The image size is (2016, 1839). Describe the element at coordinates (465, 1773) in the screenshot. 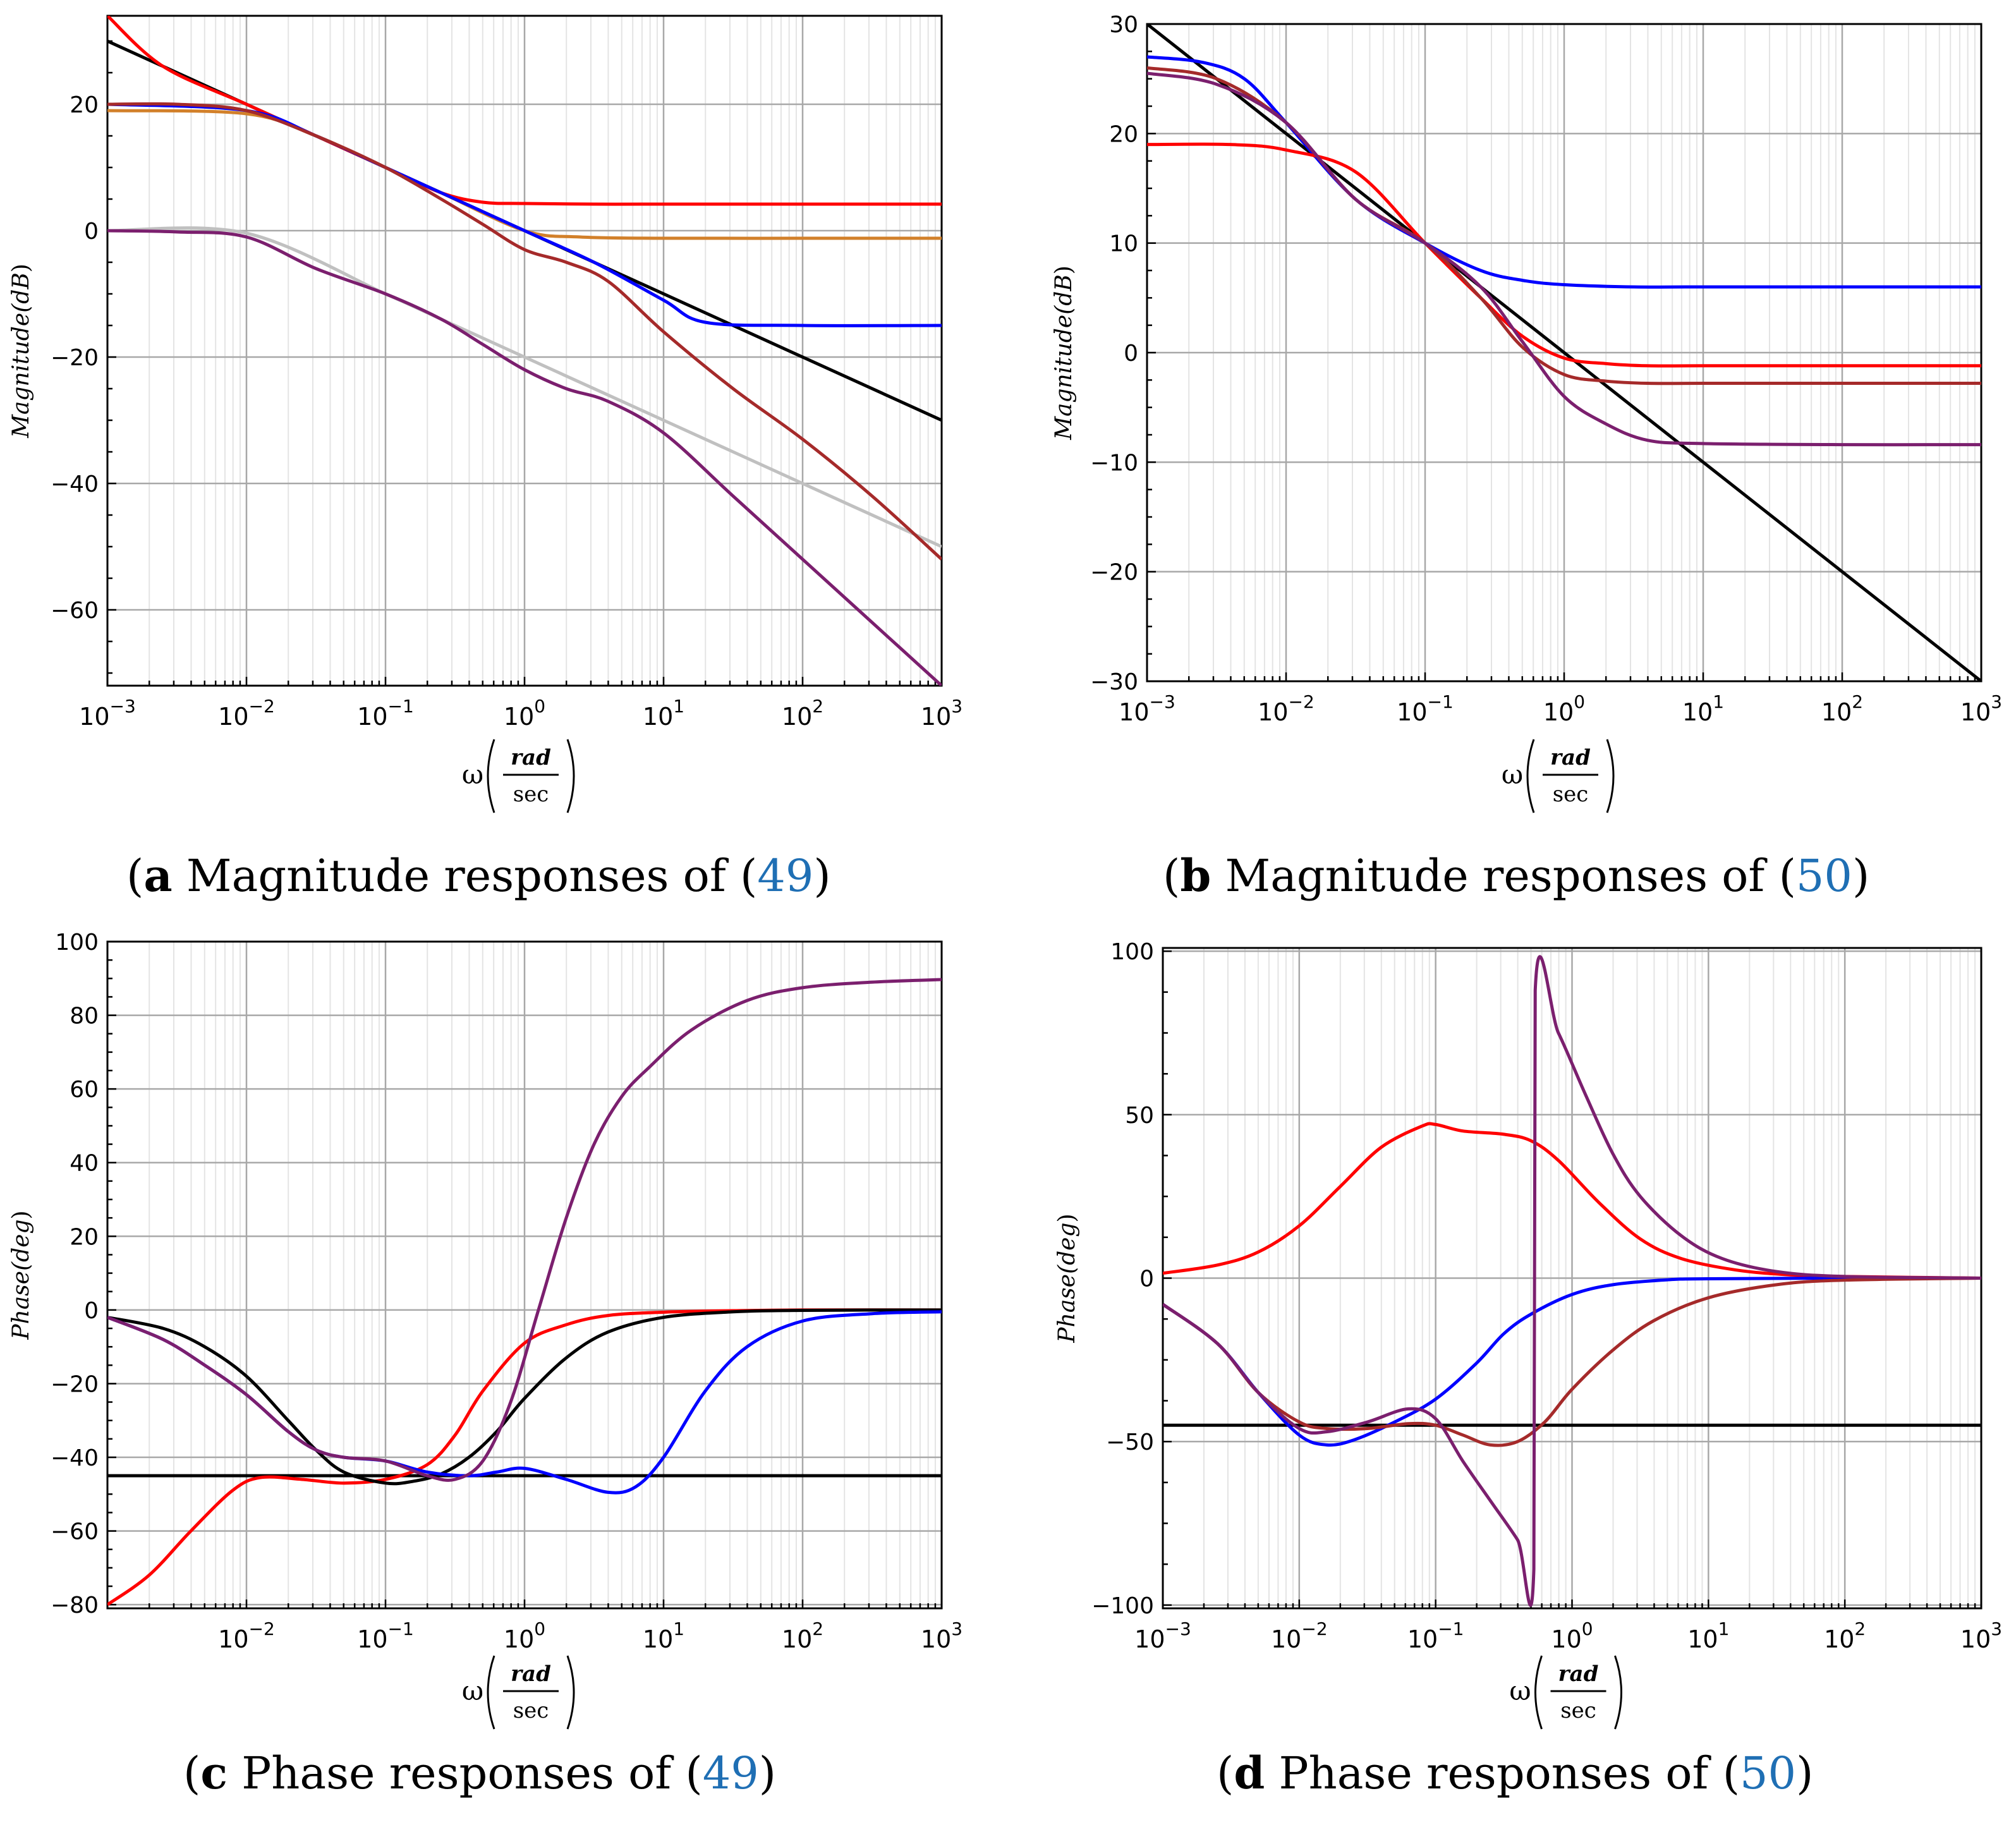

I see `caption-c-text: Phase responses of (` at that location.